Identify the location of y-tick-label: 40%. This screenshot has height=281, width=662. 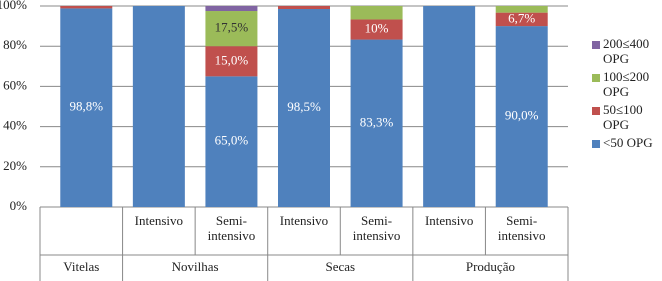
(15, 125).